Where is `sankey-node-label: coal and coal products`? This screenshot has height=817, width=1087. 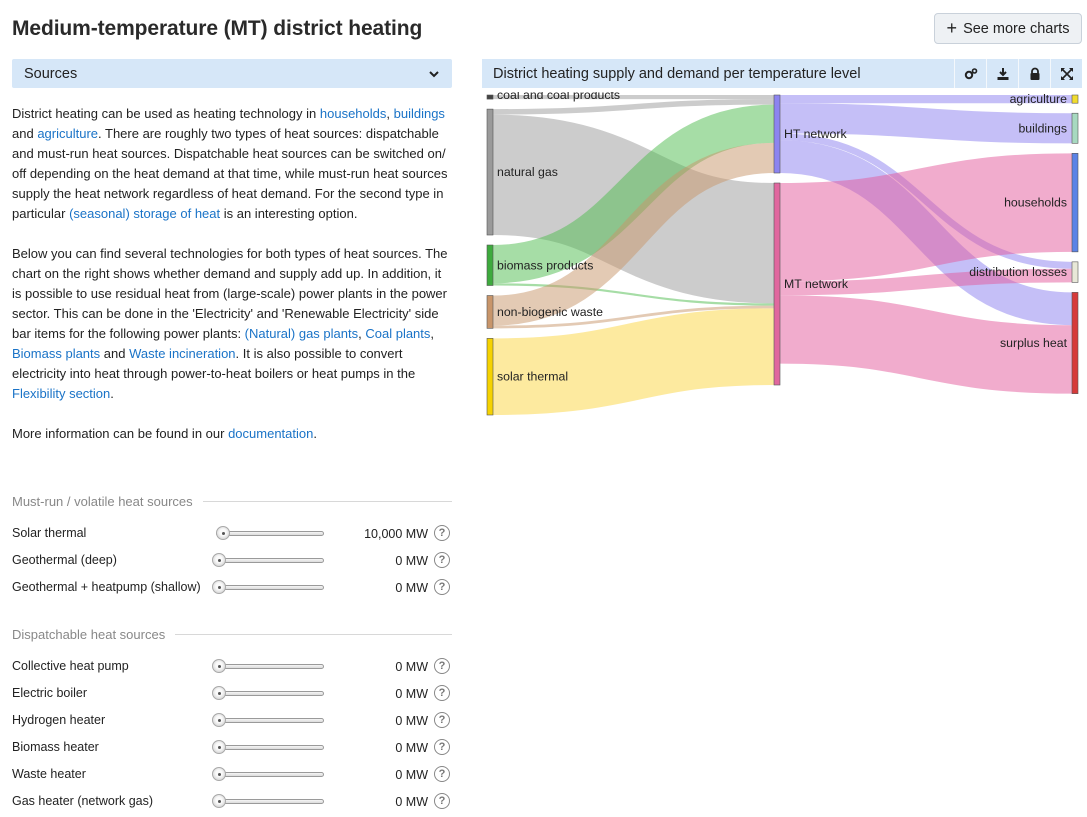 sankey-node-label: coal and coal products is located at coordinates (558, 97).